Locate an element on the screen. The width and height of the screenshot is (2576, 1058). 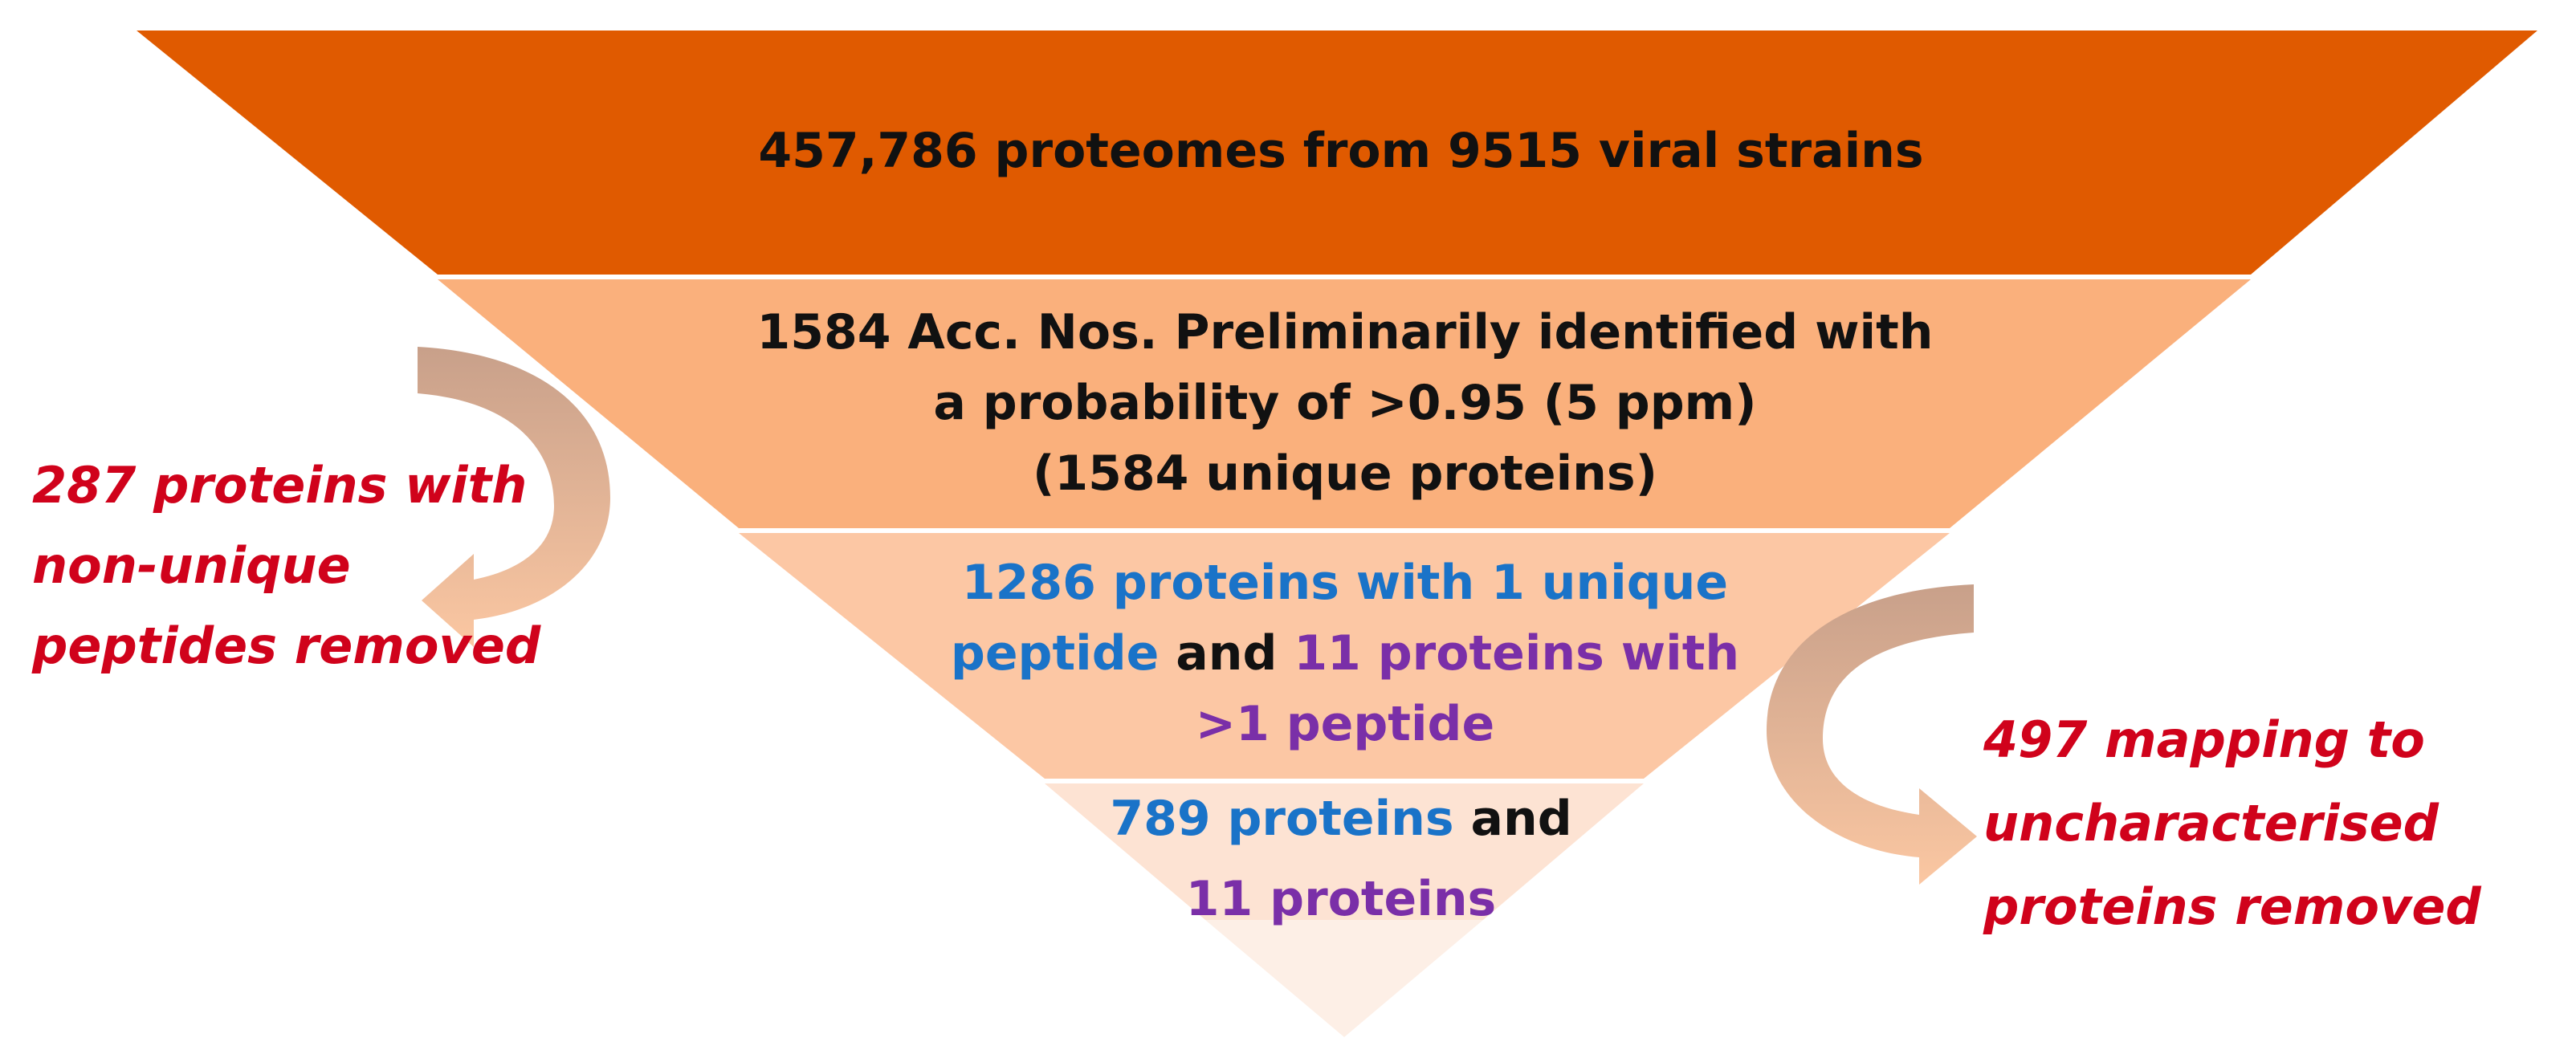
left-curved-arrow is located at coordinates (514, 497).